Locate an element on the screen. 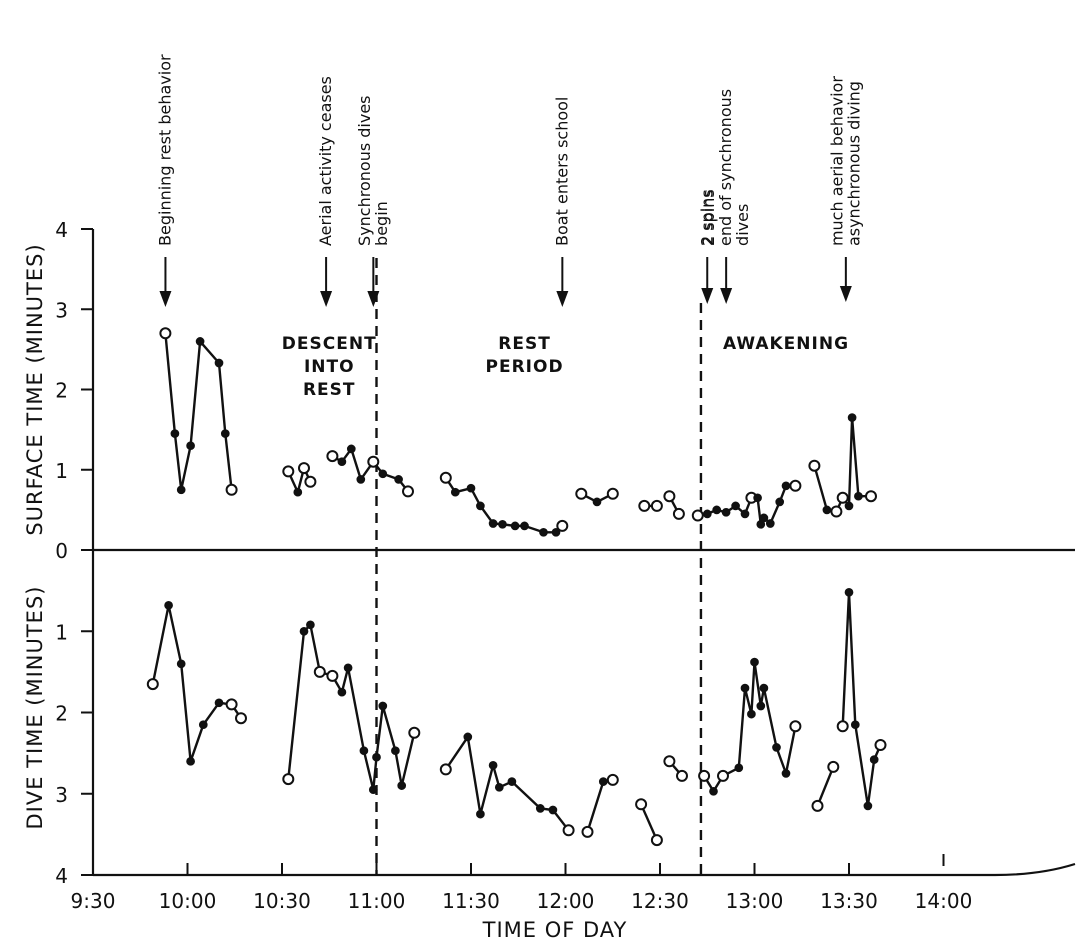 The height and width of the screenshot is (946, 1086). surface-y-tick-label: 1 is located at coordinates (61, 471).